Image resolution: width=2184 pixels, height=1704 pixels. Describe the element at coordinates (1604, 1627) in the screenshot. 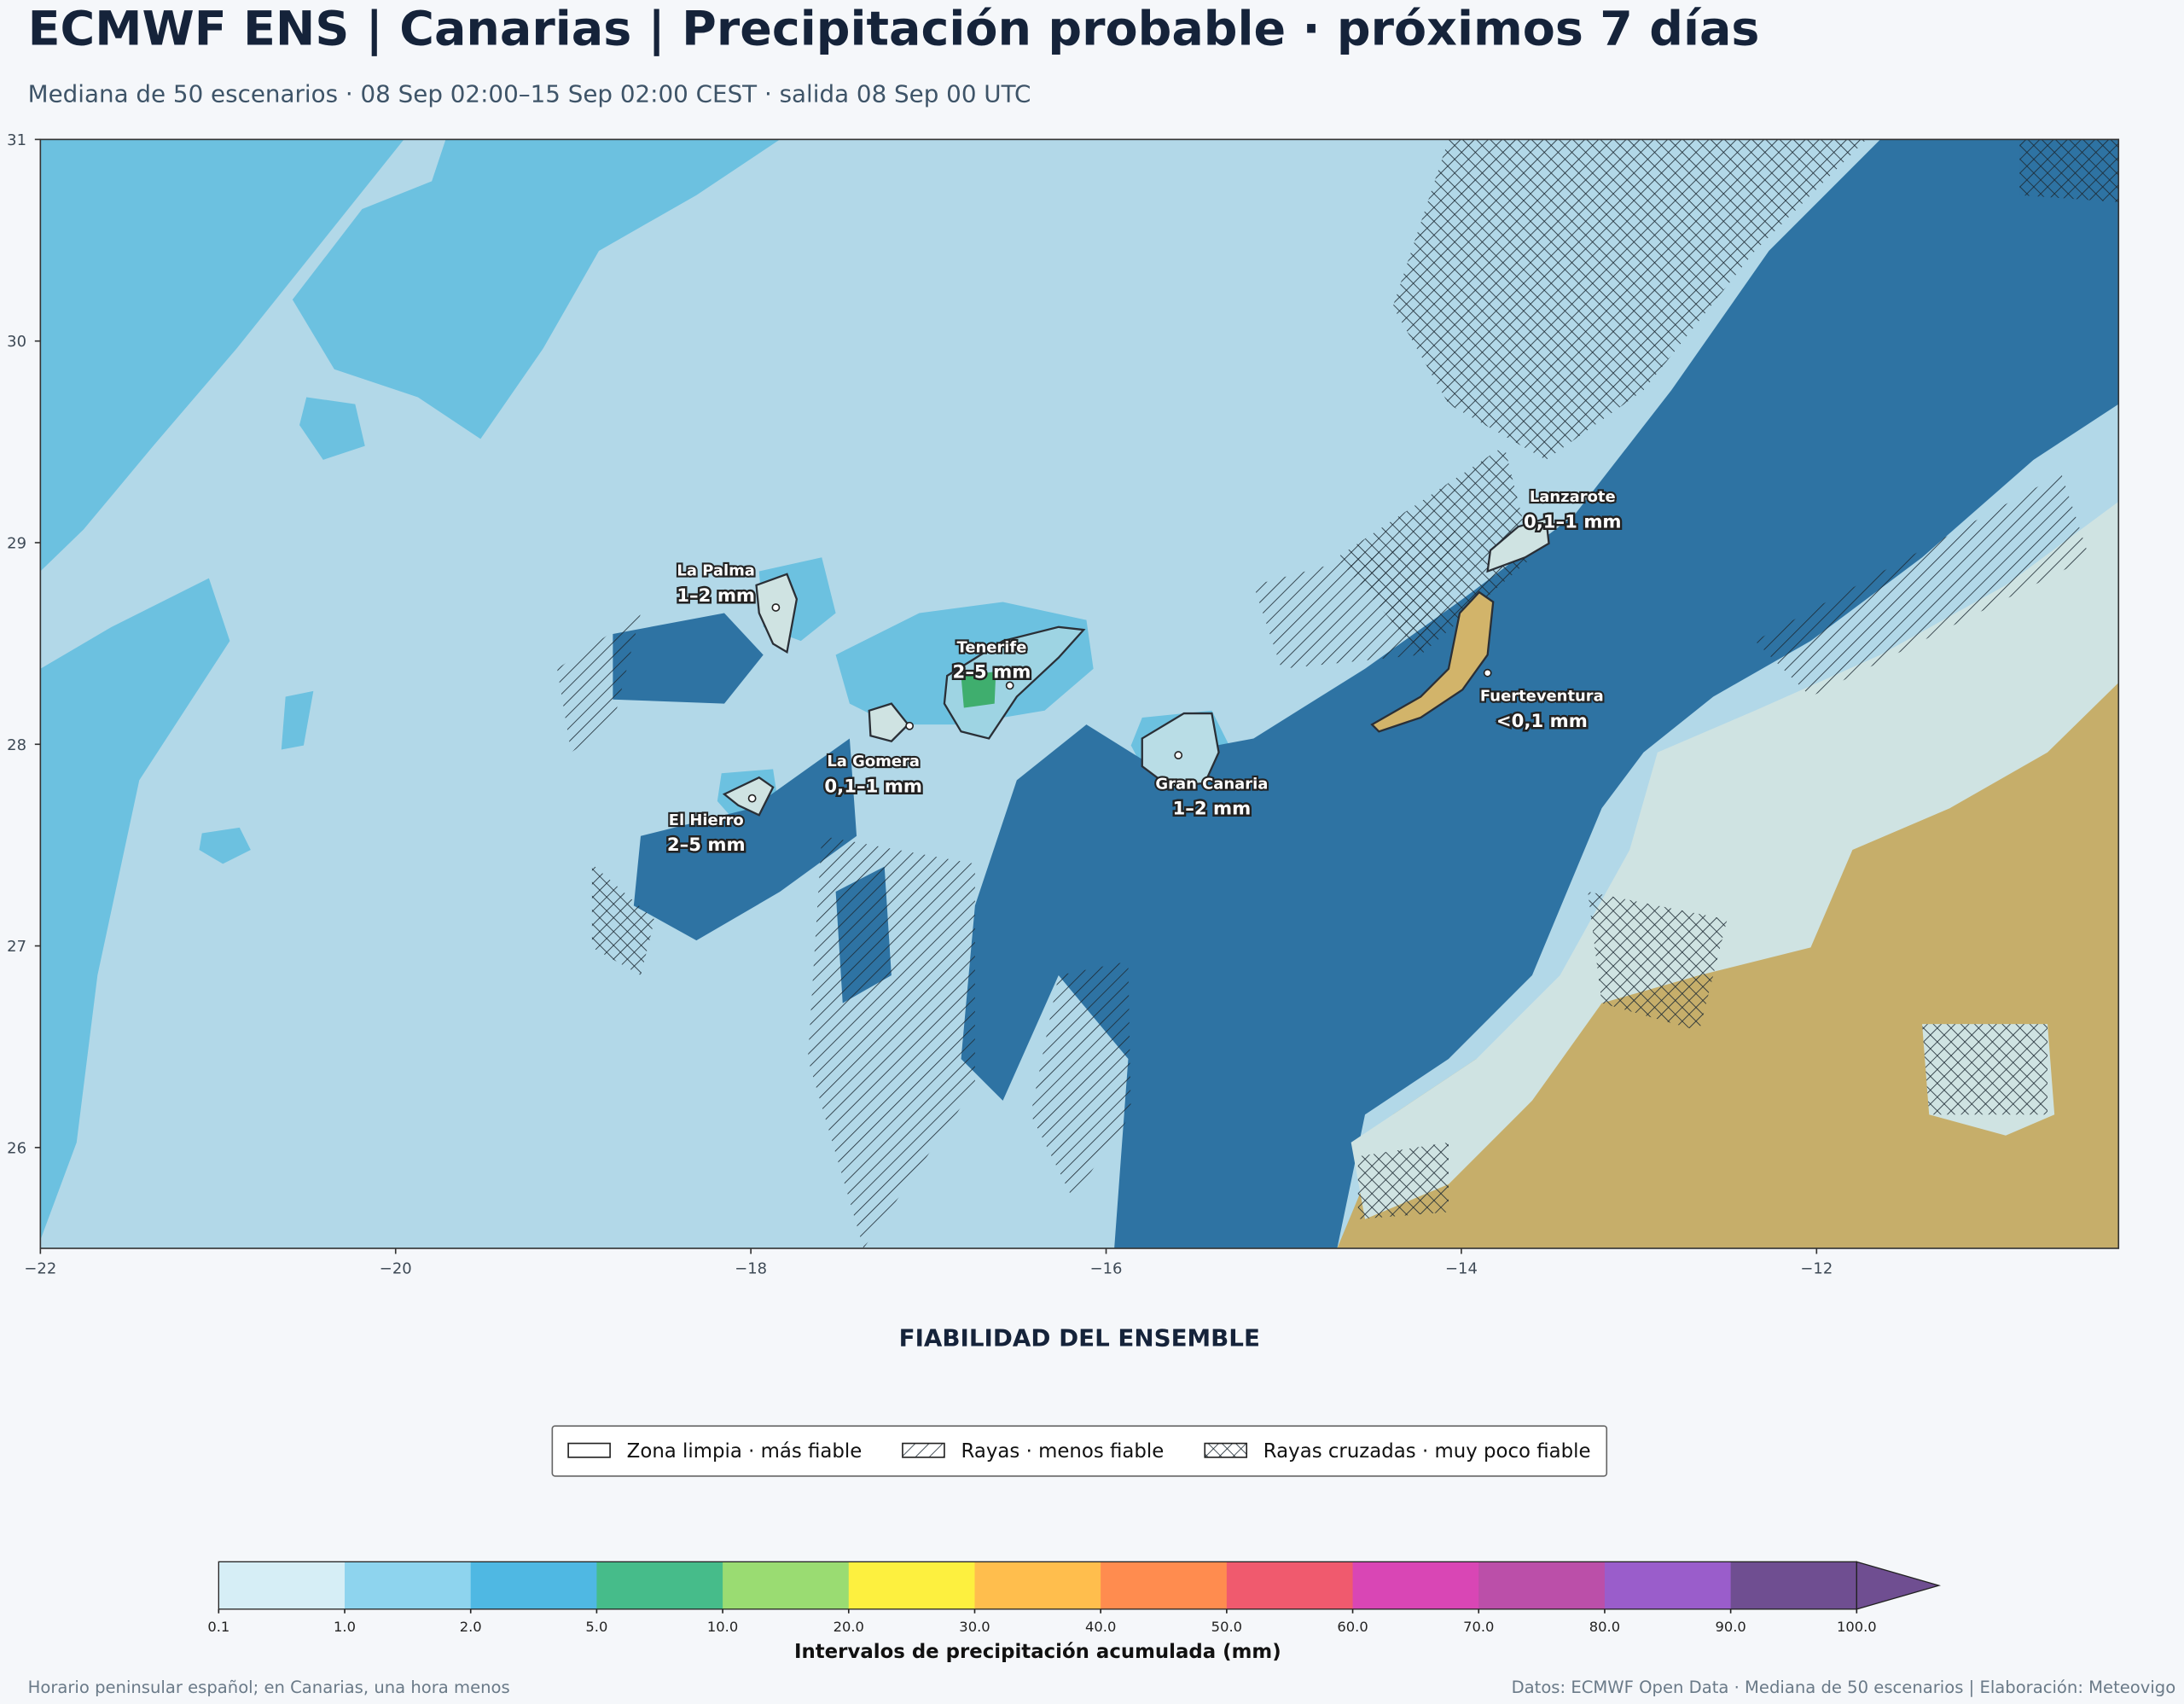

I see `colorbar-tick-label: 80.0` at that location.